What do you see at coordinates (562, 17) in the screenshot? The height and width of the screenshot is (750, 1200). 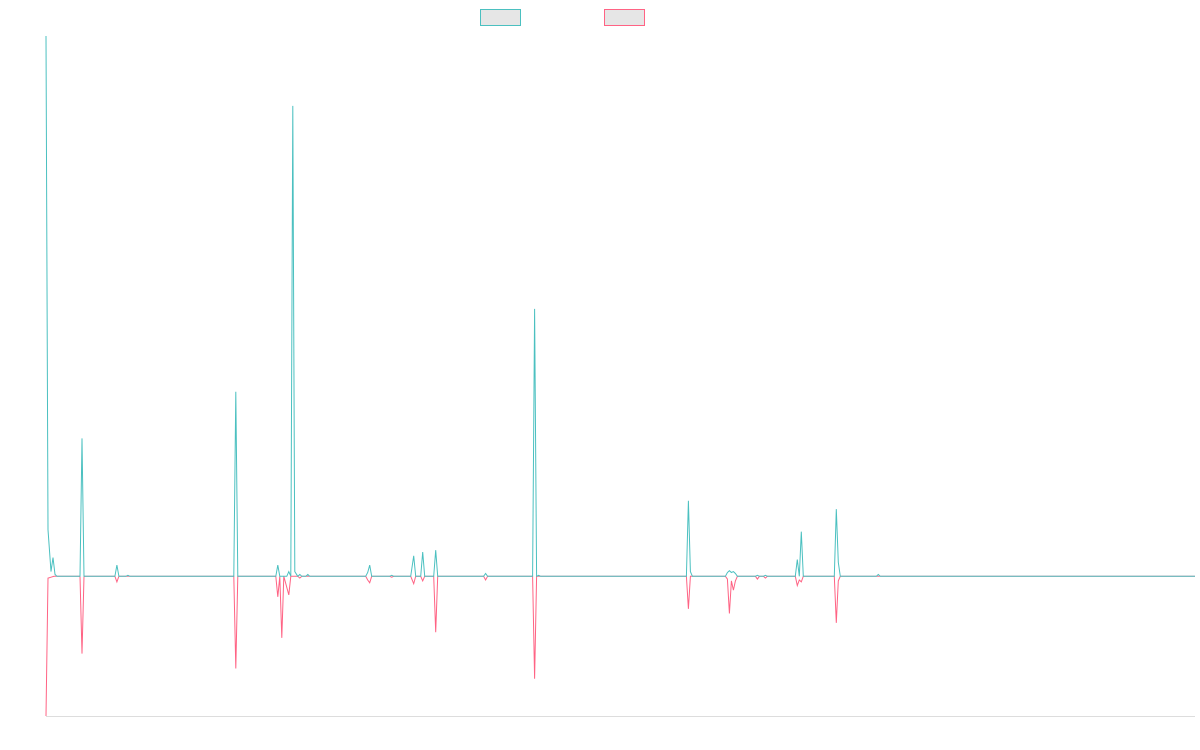 I see `legend` at bounding box center [562, 17].